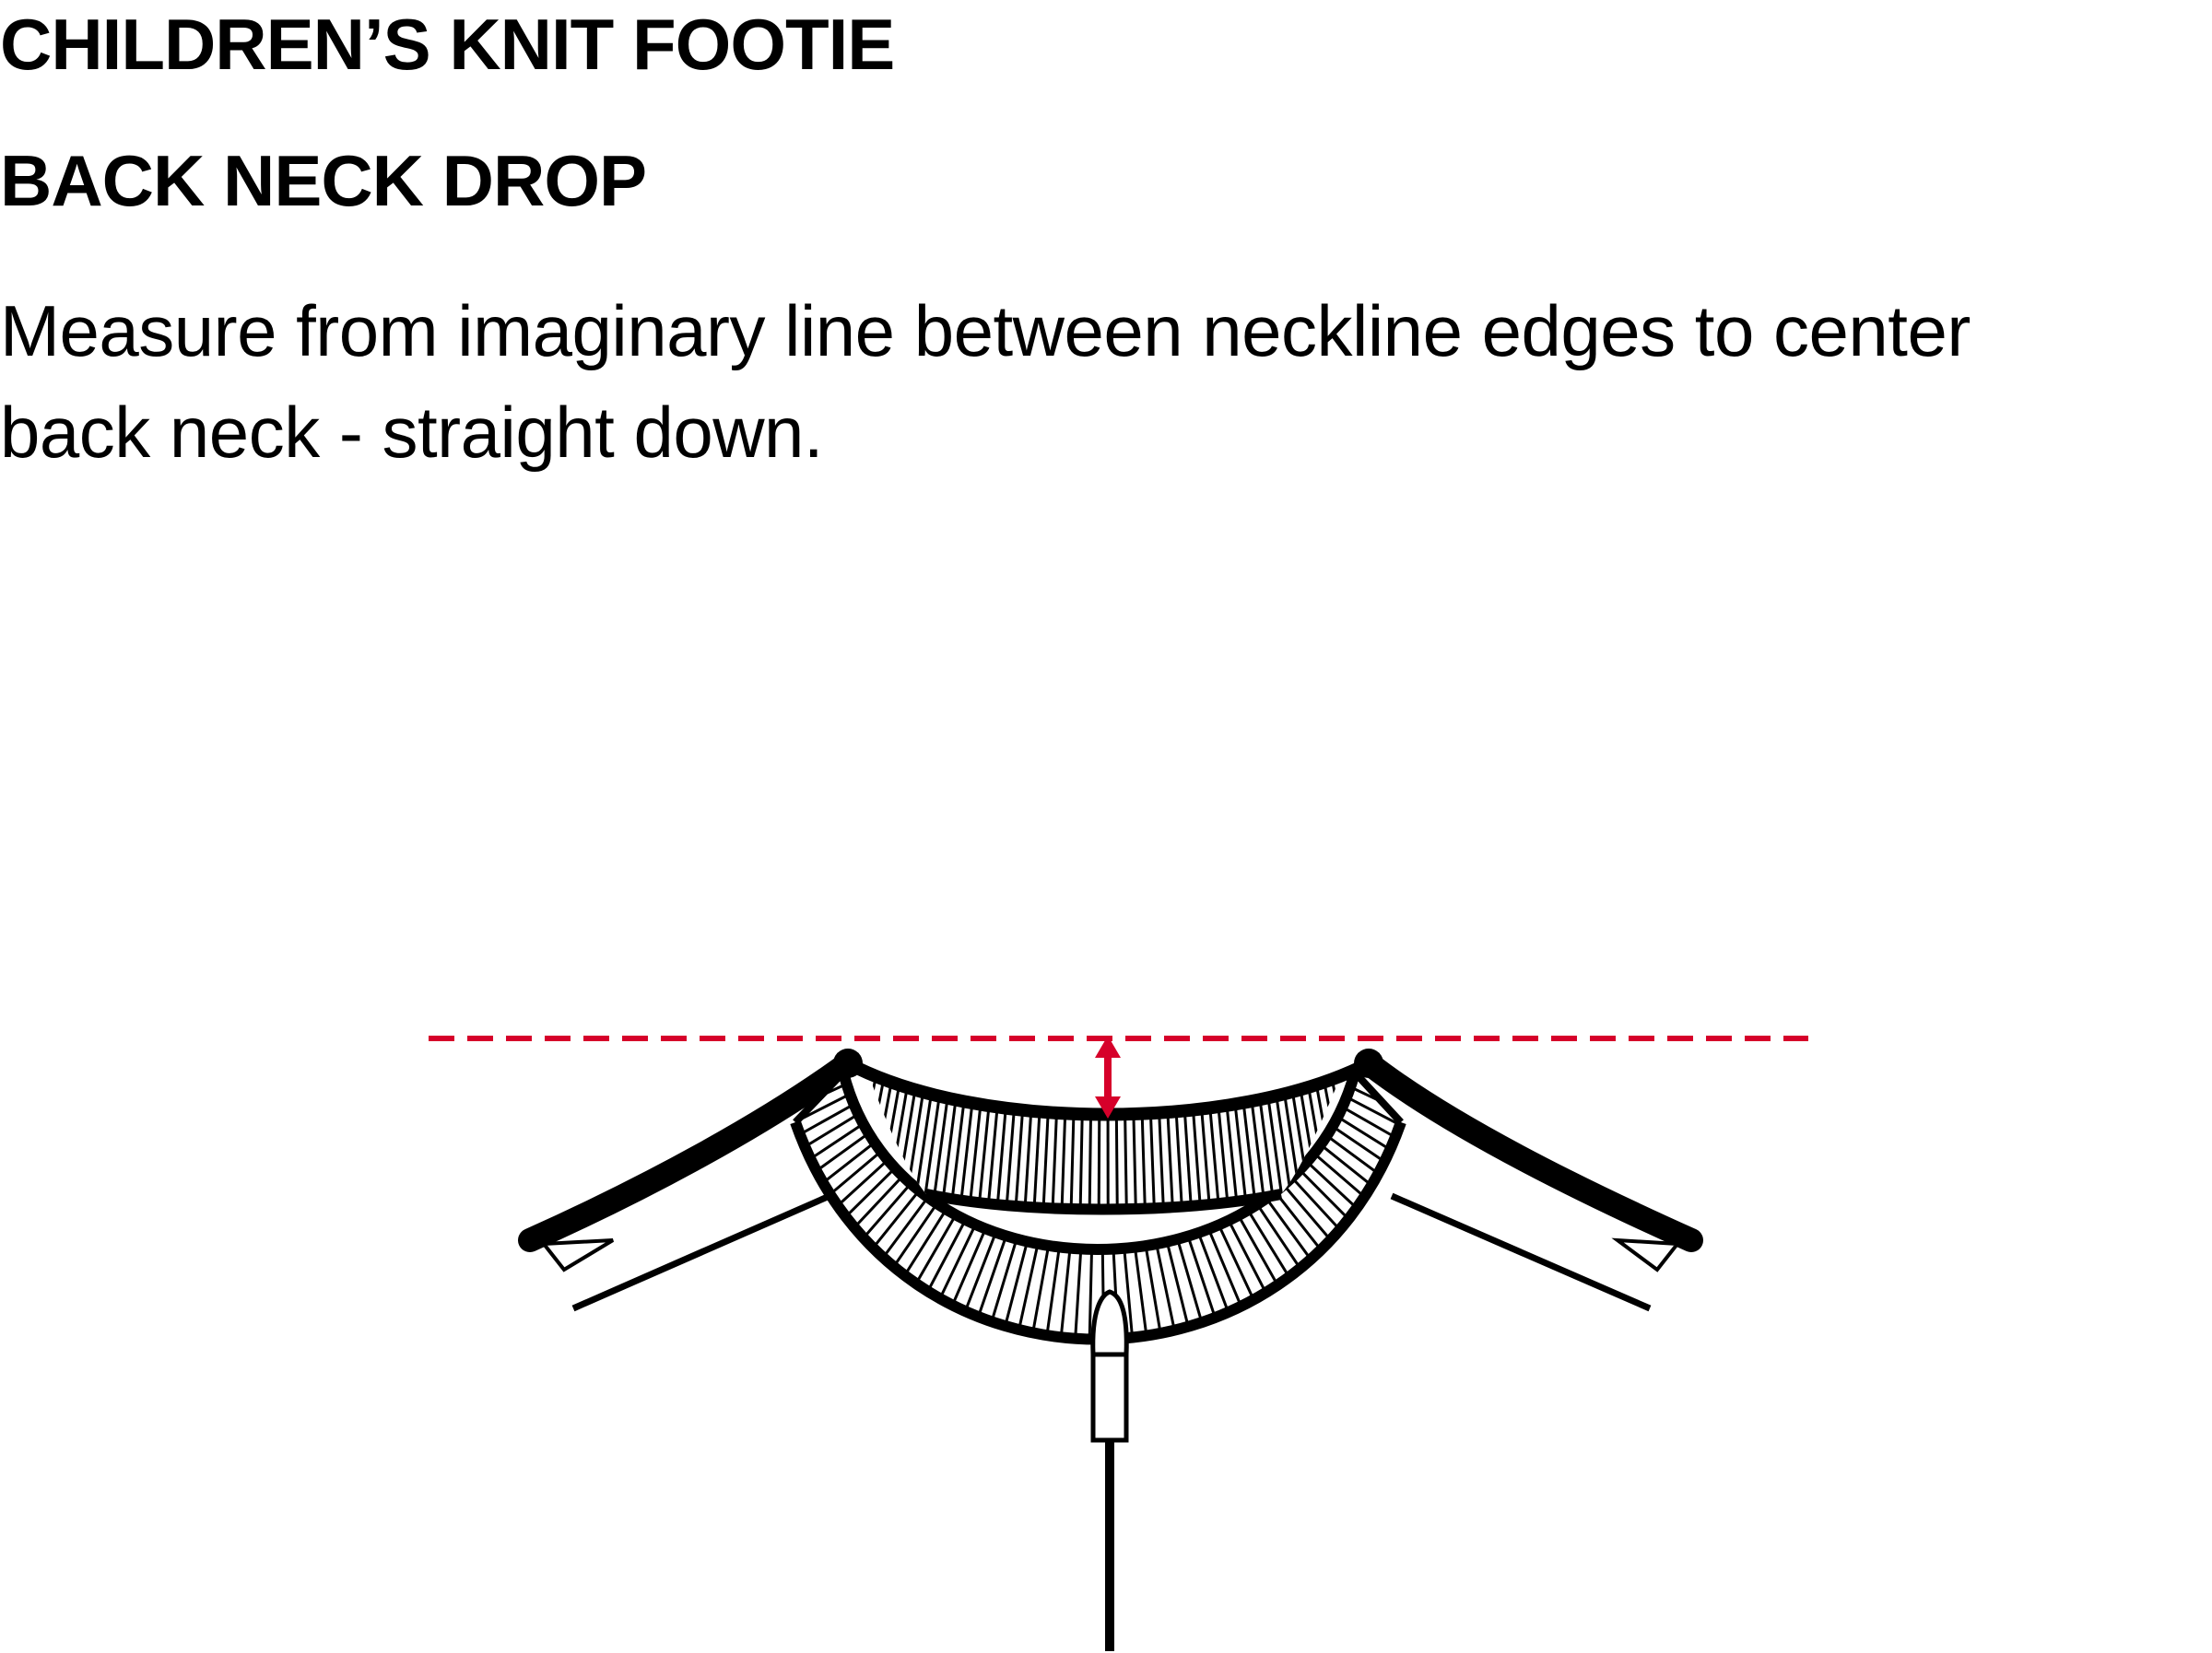 This screenshot has width=2212, height=1653. What do you see at coordinates (323, 180) in the screenshot?
I see `section-title: BACK NECK DROP` at bounding box center [323, 180].